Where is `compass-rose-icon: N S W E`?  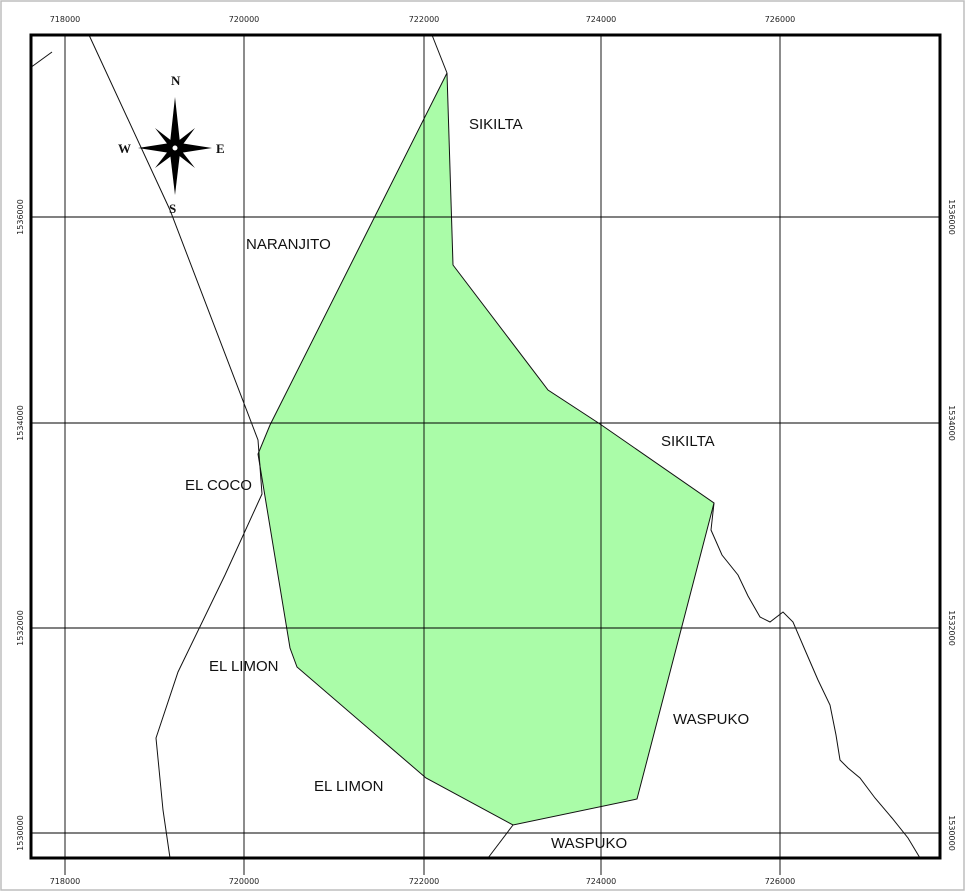
compass-rose-icon: N S W E is located at coordinates (171, 144).